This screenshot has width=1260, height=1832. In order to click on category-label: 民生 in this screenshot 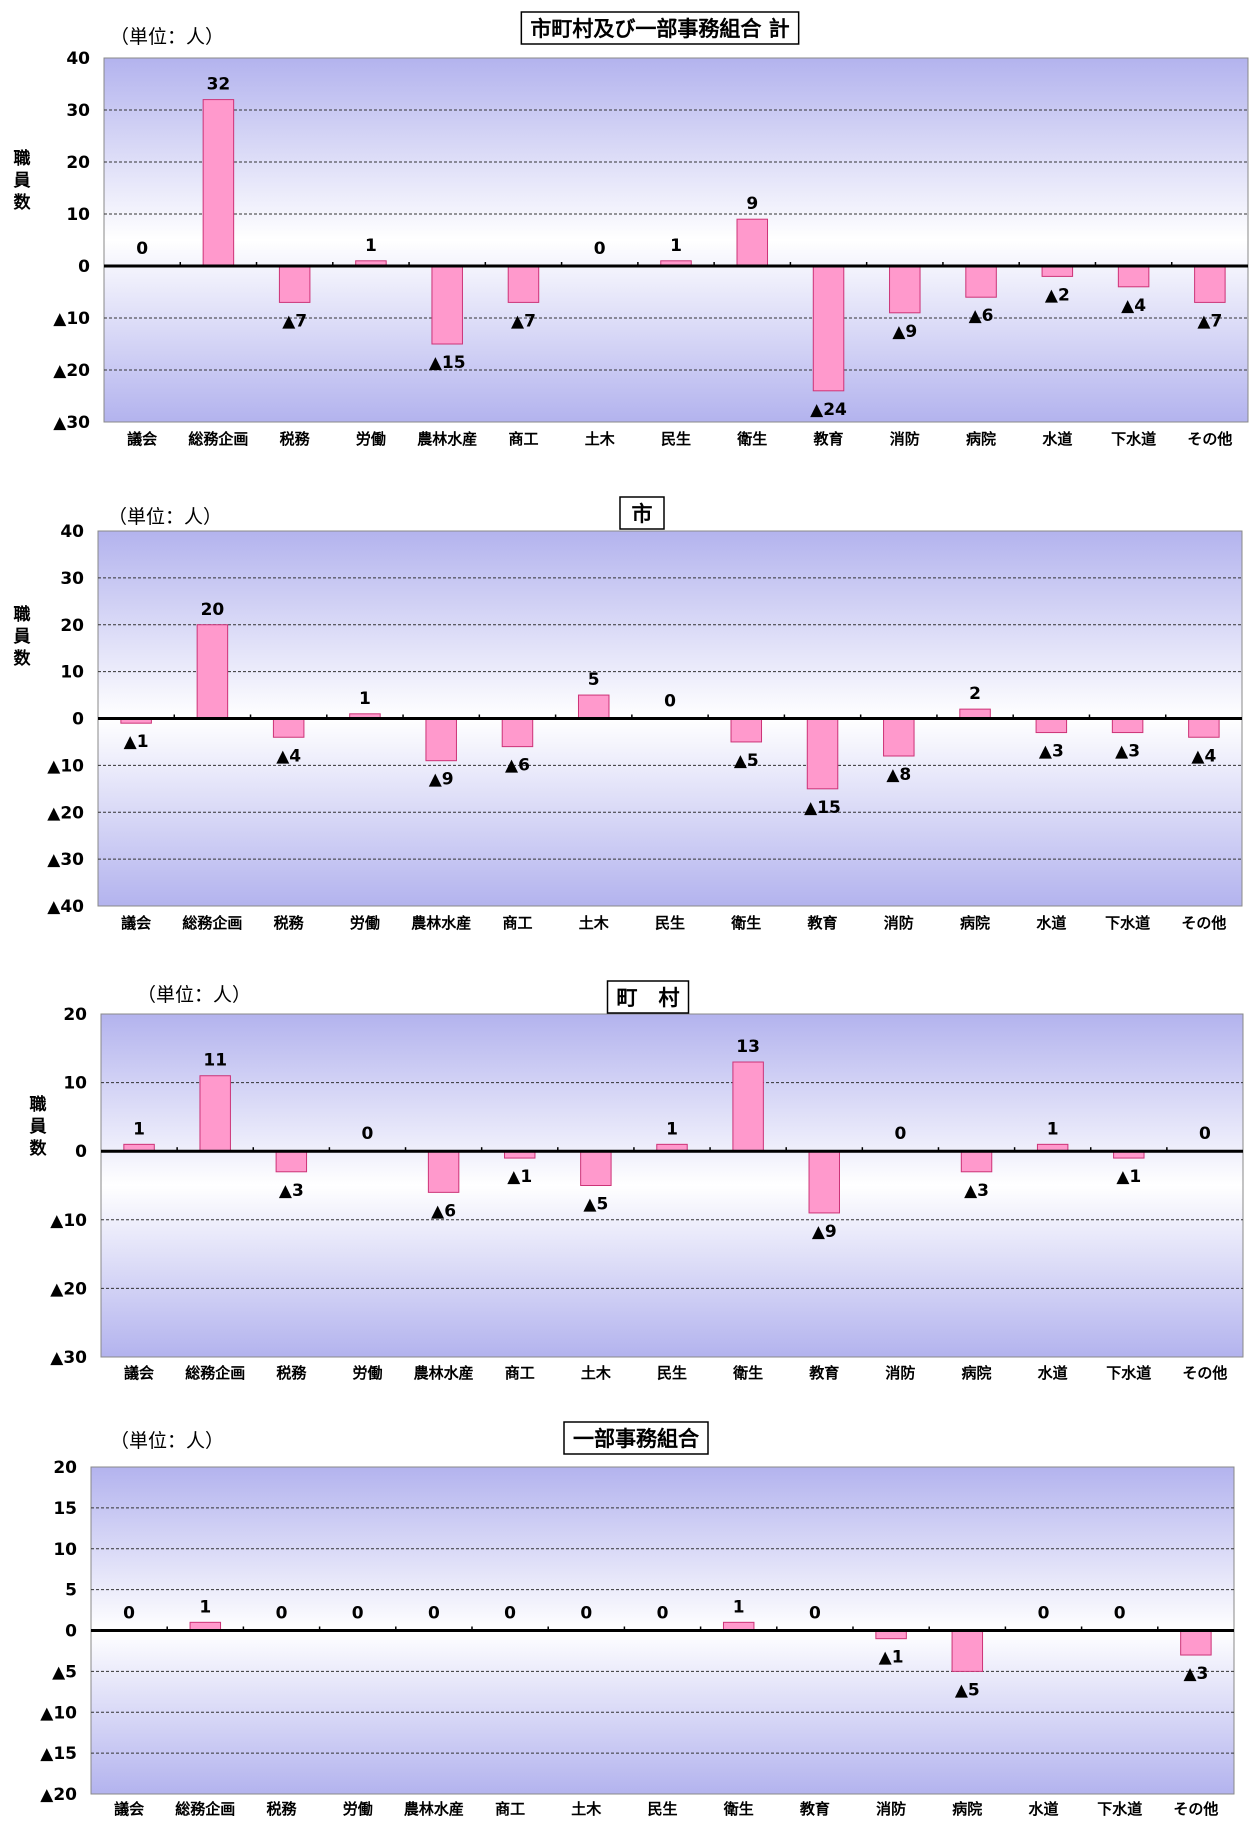, I will do `click(670, 923)`.